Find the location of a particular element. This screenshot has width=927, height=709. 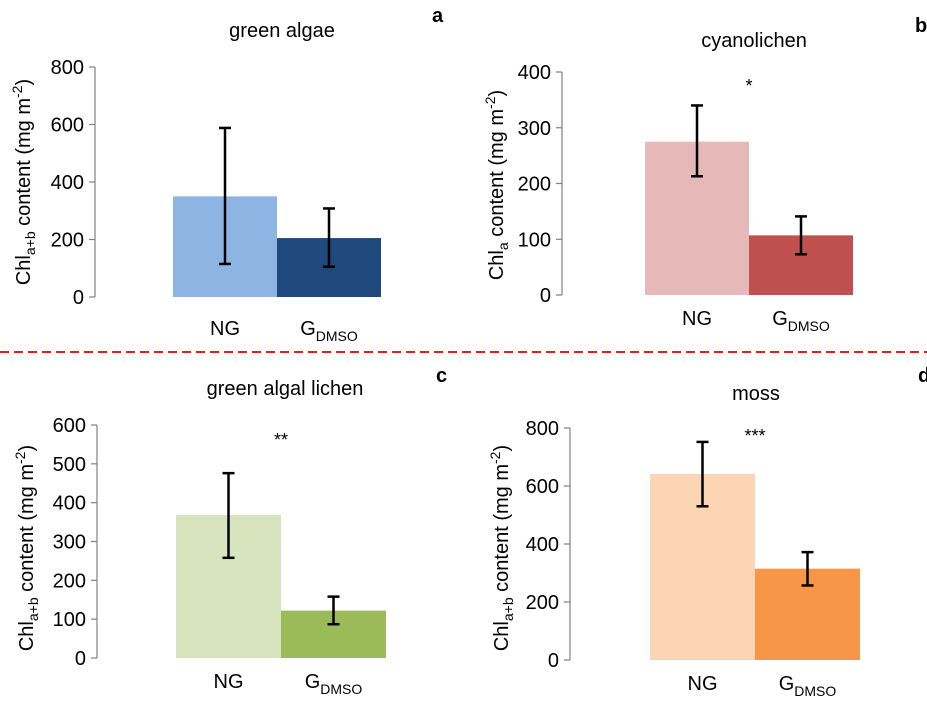

panel-title: moss is located at coordinates (756, 394).